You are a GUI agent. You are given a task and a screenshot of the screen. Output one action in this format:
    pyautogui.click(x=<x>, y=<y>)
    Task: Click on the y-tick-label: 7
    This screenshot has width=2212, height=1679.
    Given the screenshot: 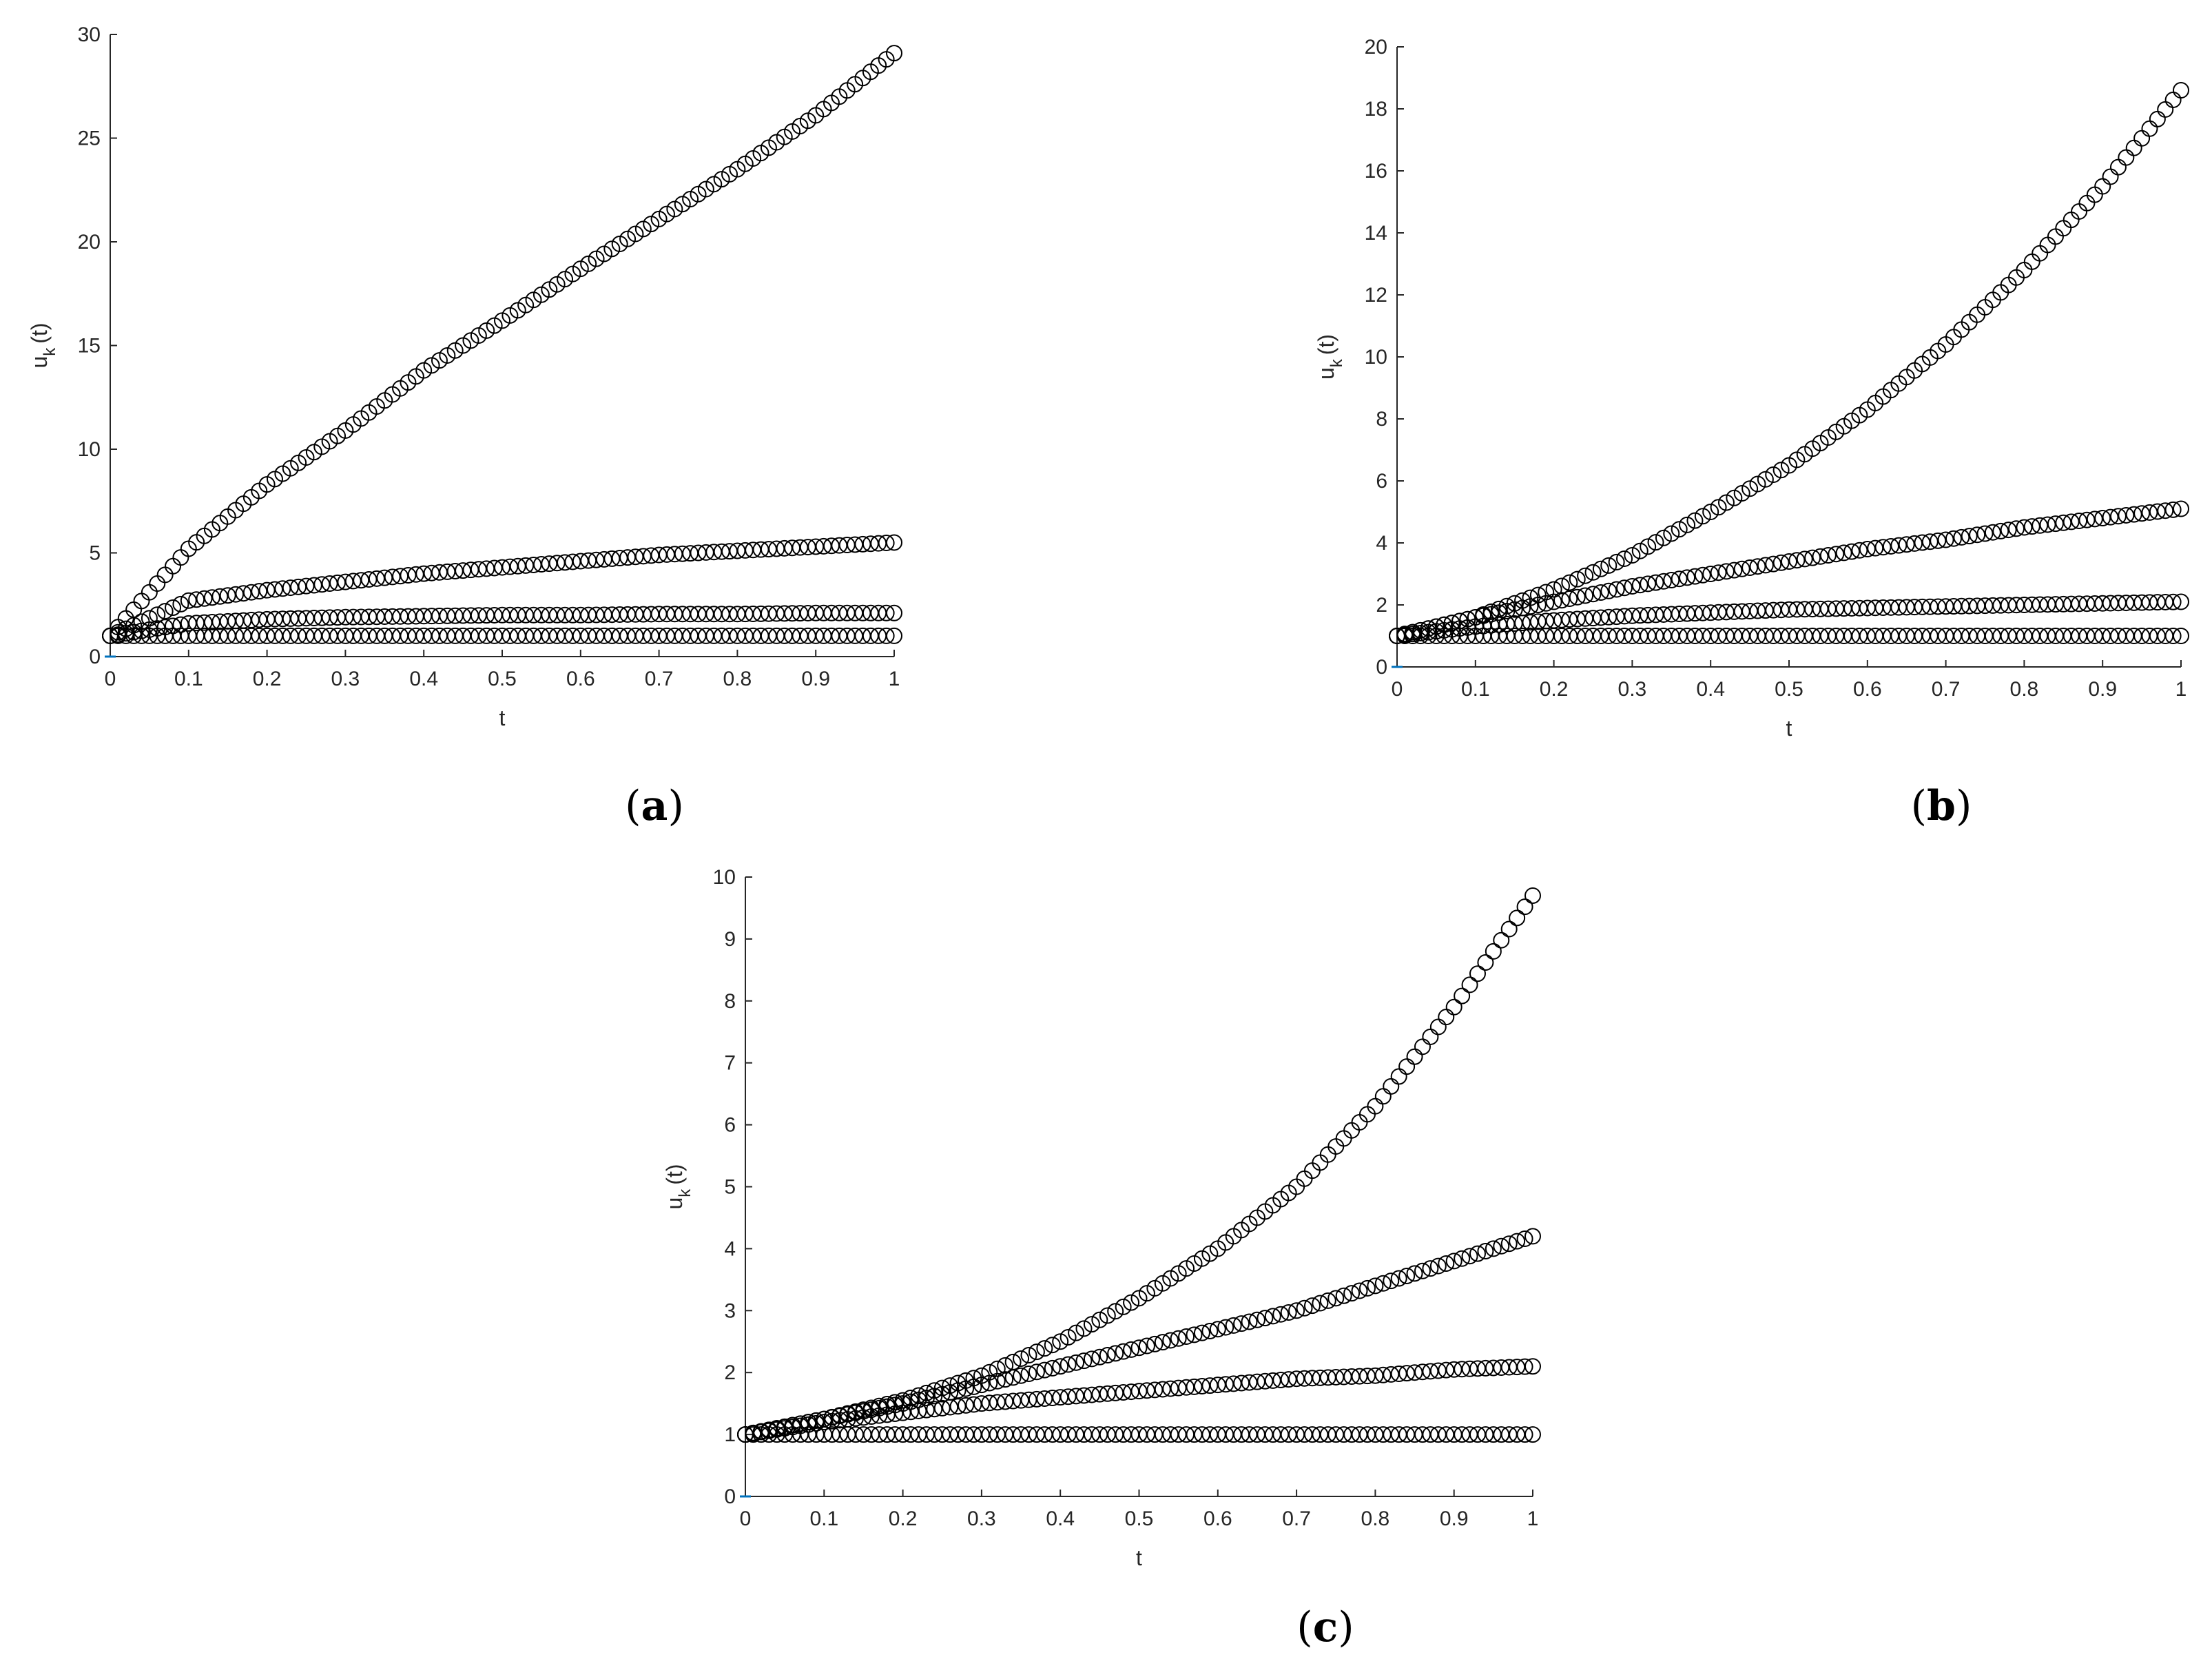 What is the action you would take?
    pyautogui.click(x=730, y=1063)
    